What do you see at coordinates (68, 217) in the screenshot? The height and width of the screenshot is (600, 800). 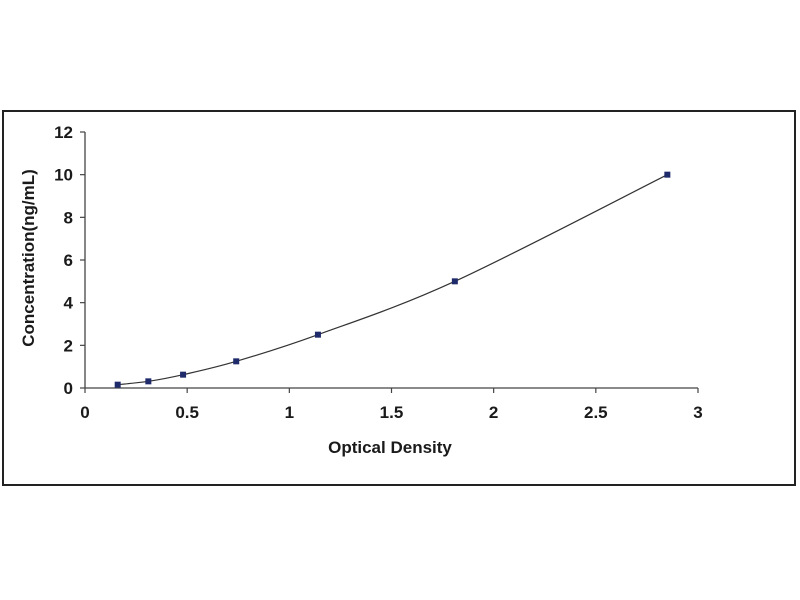 I see `y-tick-label: 8` at bounding box center [68, 217].